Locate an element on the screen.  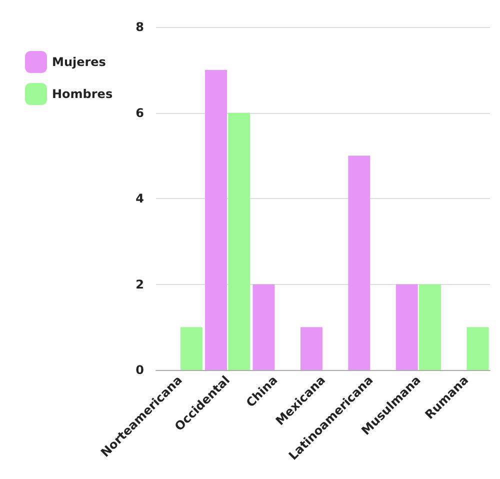
y-tick-label: 4 is located at coordinates (140, 199).